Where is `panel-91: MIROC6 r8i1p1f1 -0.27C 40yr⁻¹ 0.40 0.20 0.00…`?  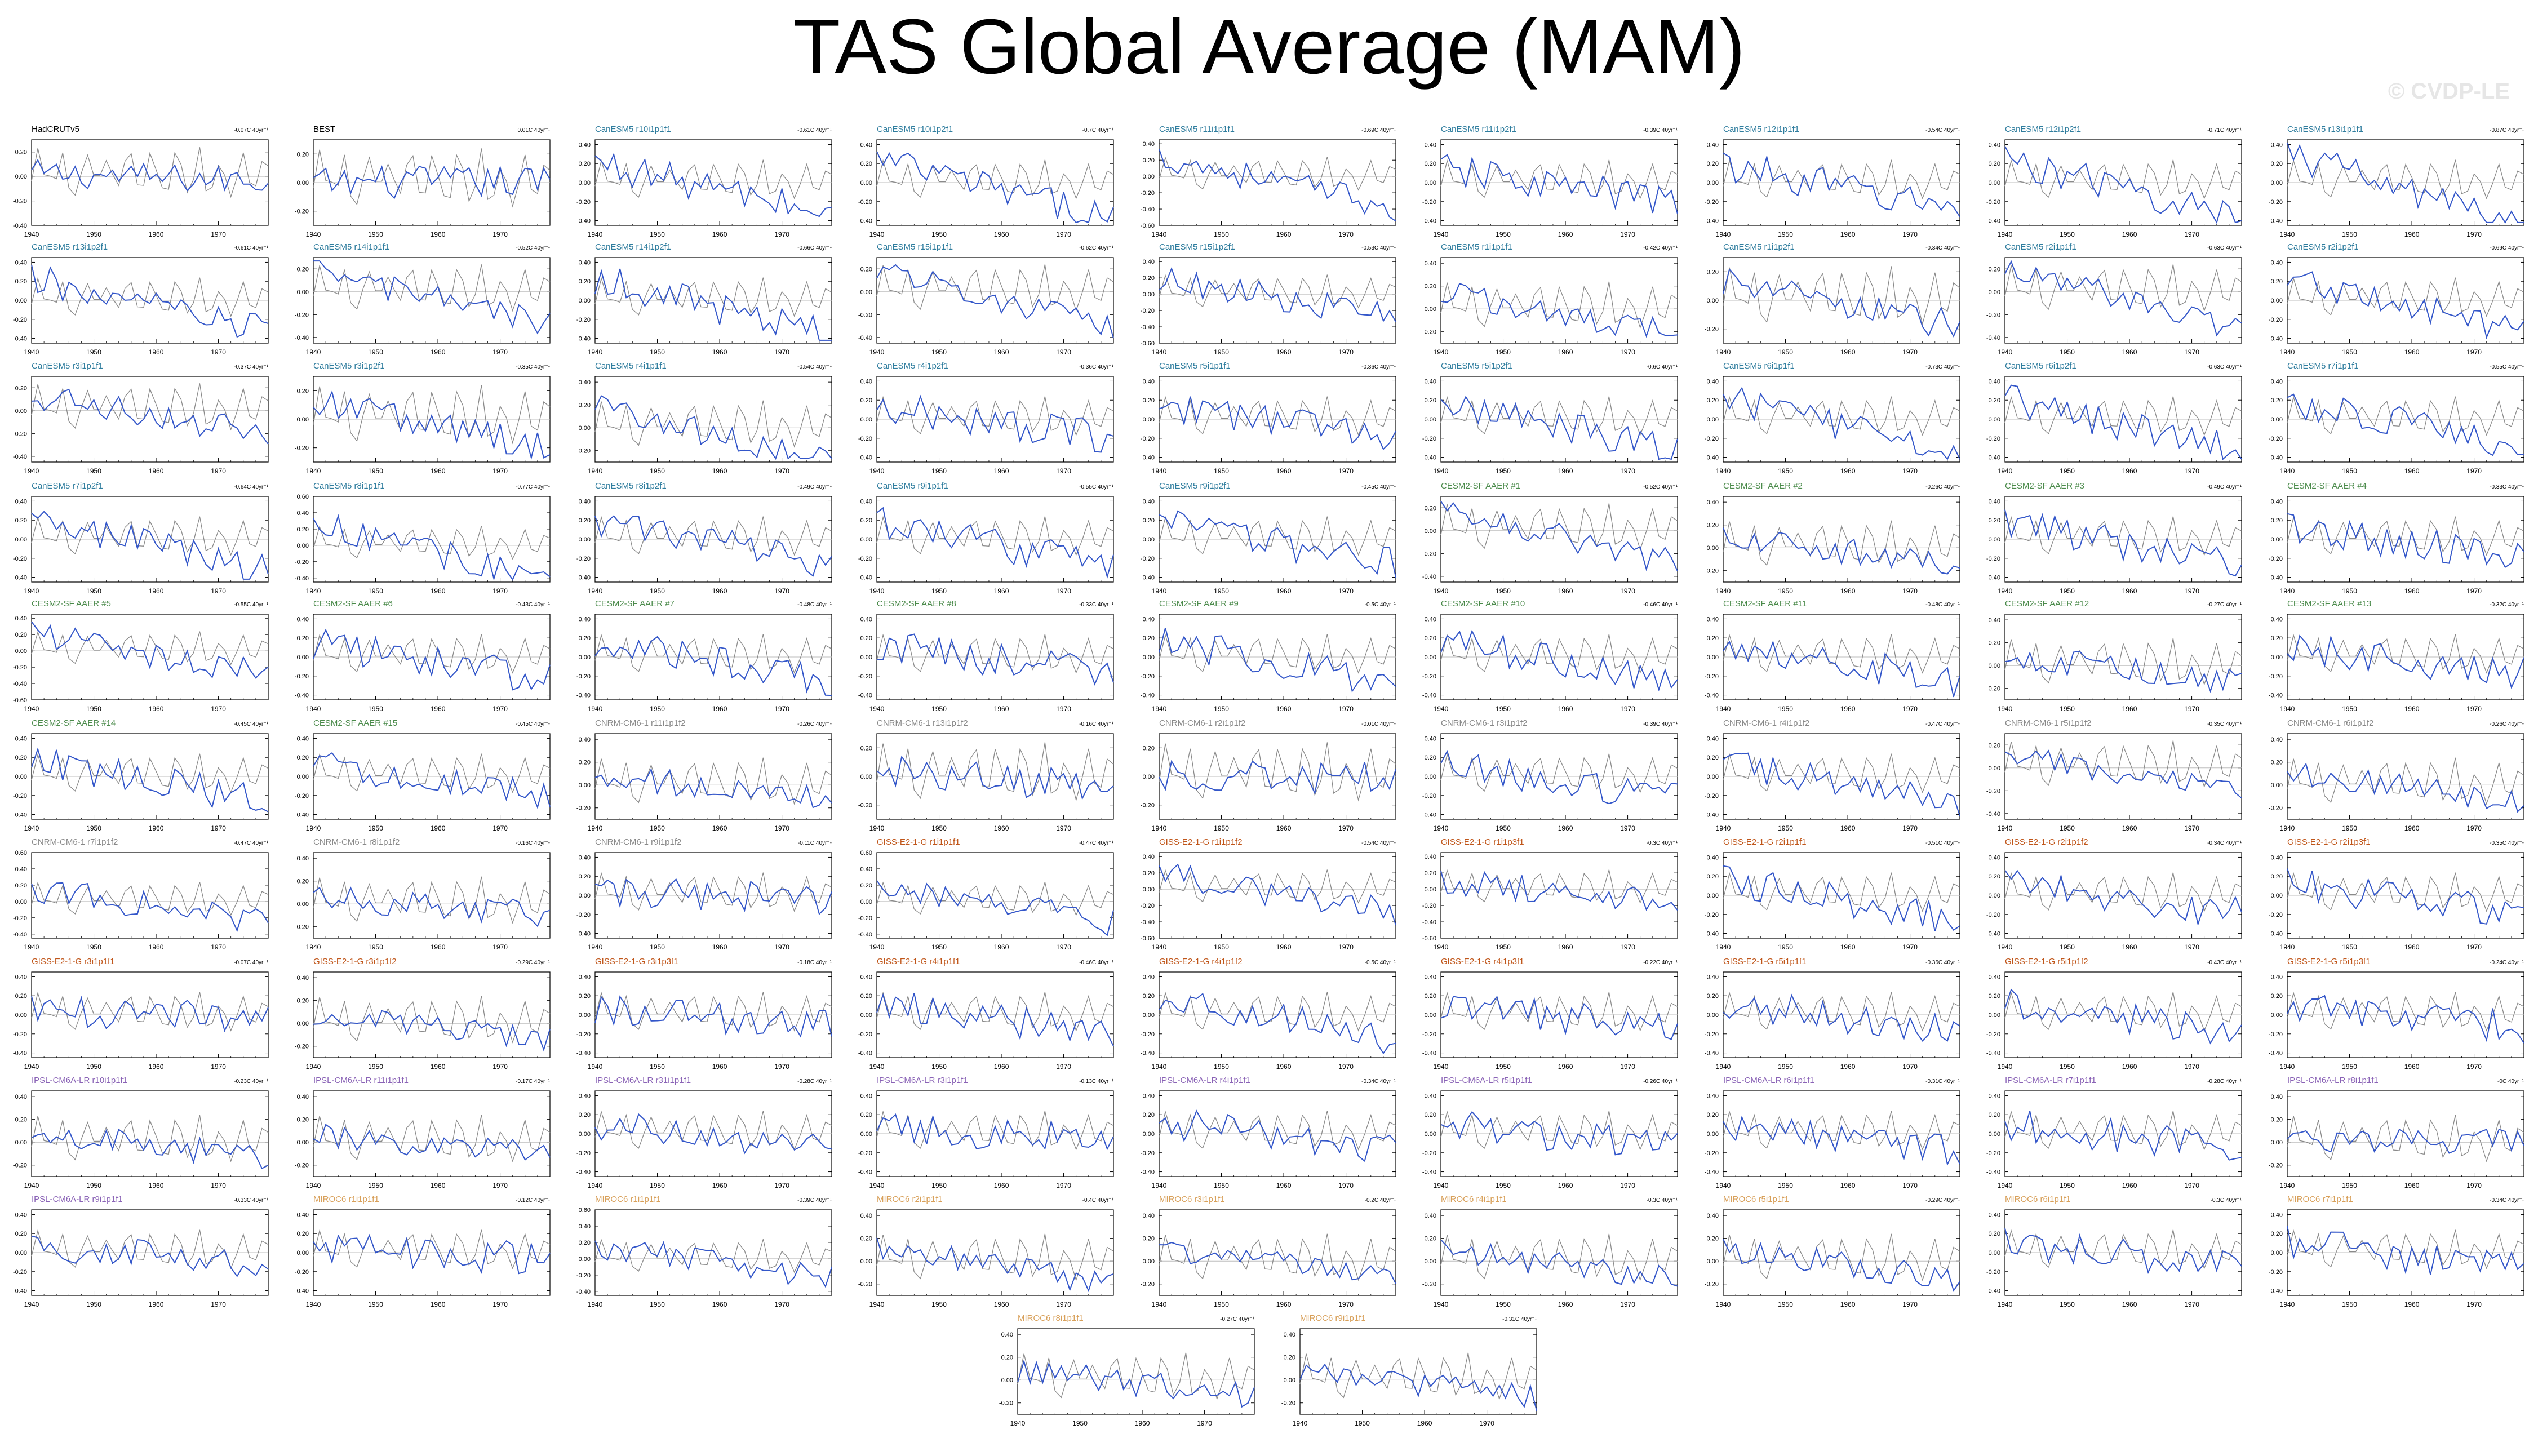
panel-91: MIROC6 r8i1p1f1 -0.27C 40yr⁻¹ 0.40 0.20 0.00… is located at coordinates (1127, 1370).